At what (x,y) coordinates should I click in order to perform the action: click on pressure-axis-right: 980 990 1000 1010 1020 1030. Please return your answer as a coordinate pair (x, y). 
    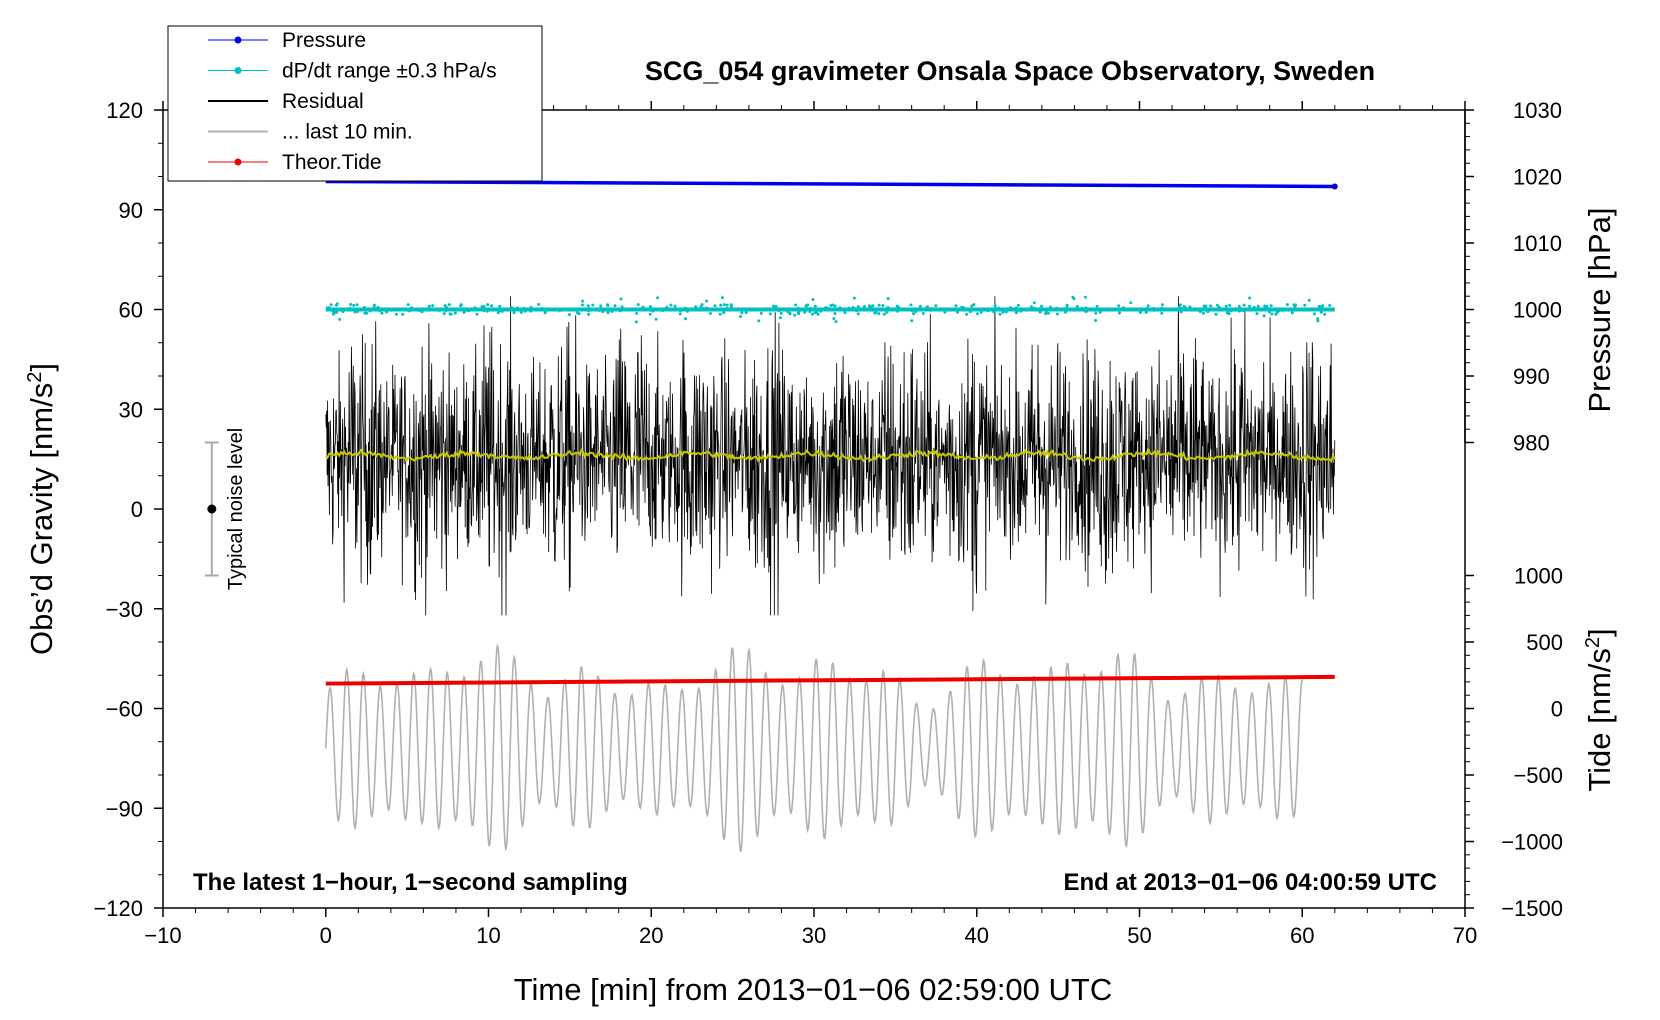
    Looking at the image, I should click on (1513, 277).